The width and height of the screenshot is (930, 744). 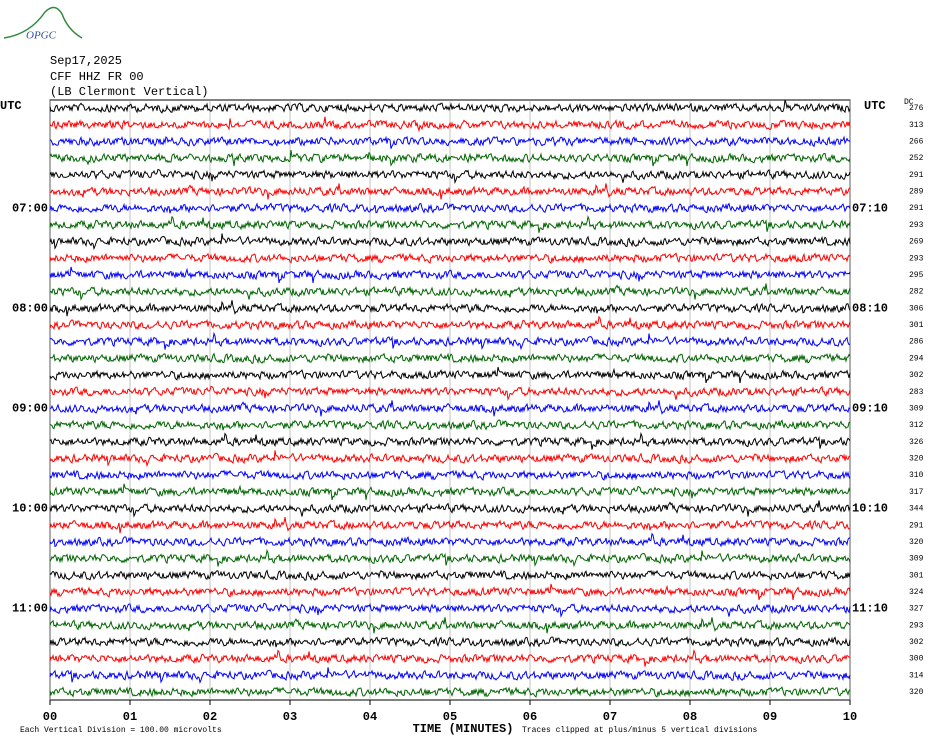 I want to click on dc-value: 312, so click(x=916, y=425).